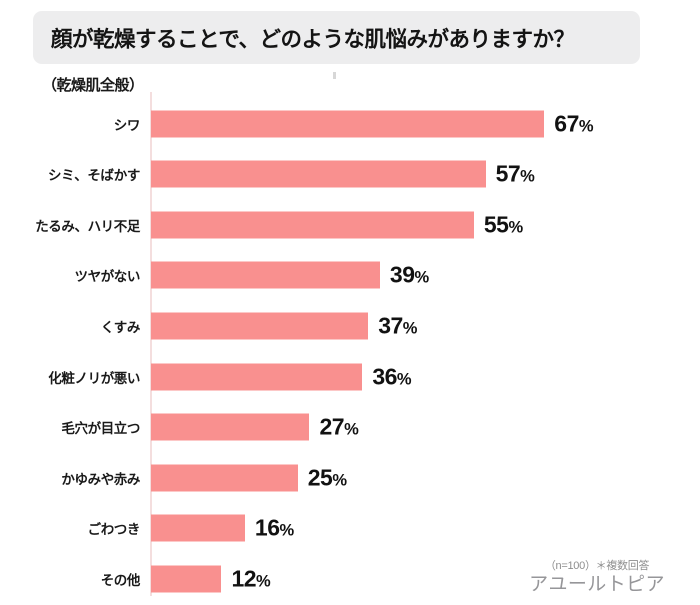 Image resolution: width=700 pixels, height=605 pixels. I want to click on bar-value-label: 37%, so click(397, 325).